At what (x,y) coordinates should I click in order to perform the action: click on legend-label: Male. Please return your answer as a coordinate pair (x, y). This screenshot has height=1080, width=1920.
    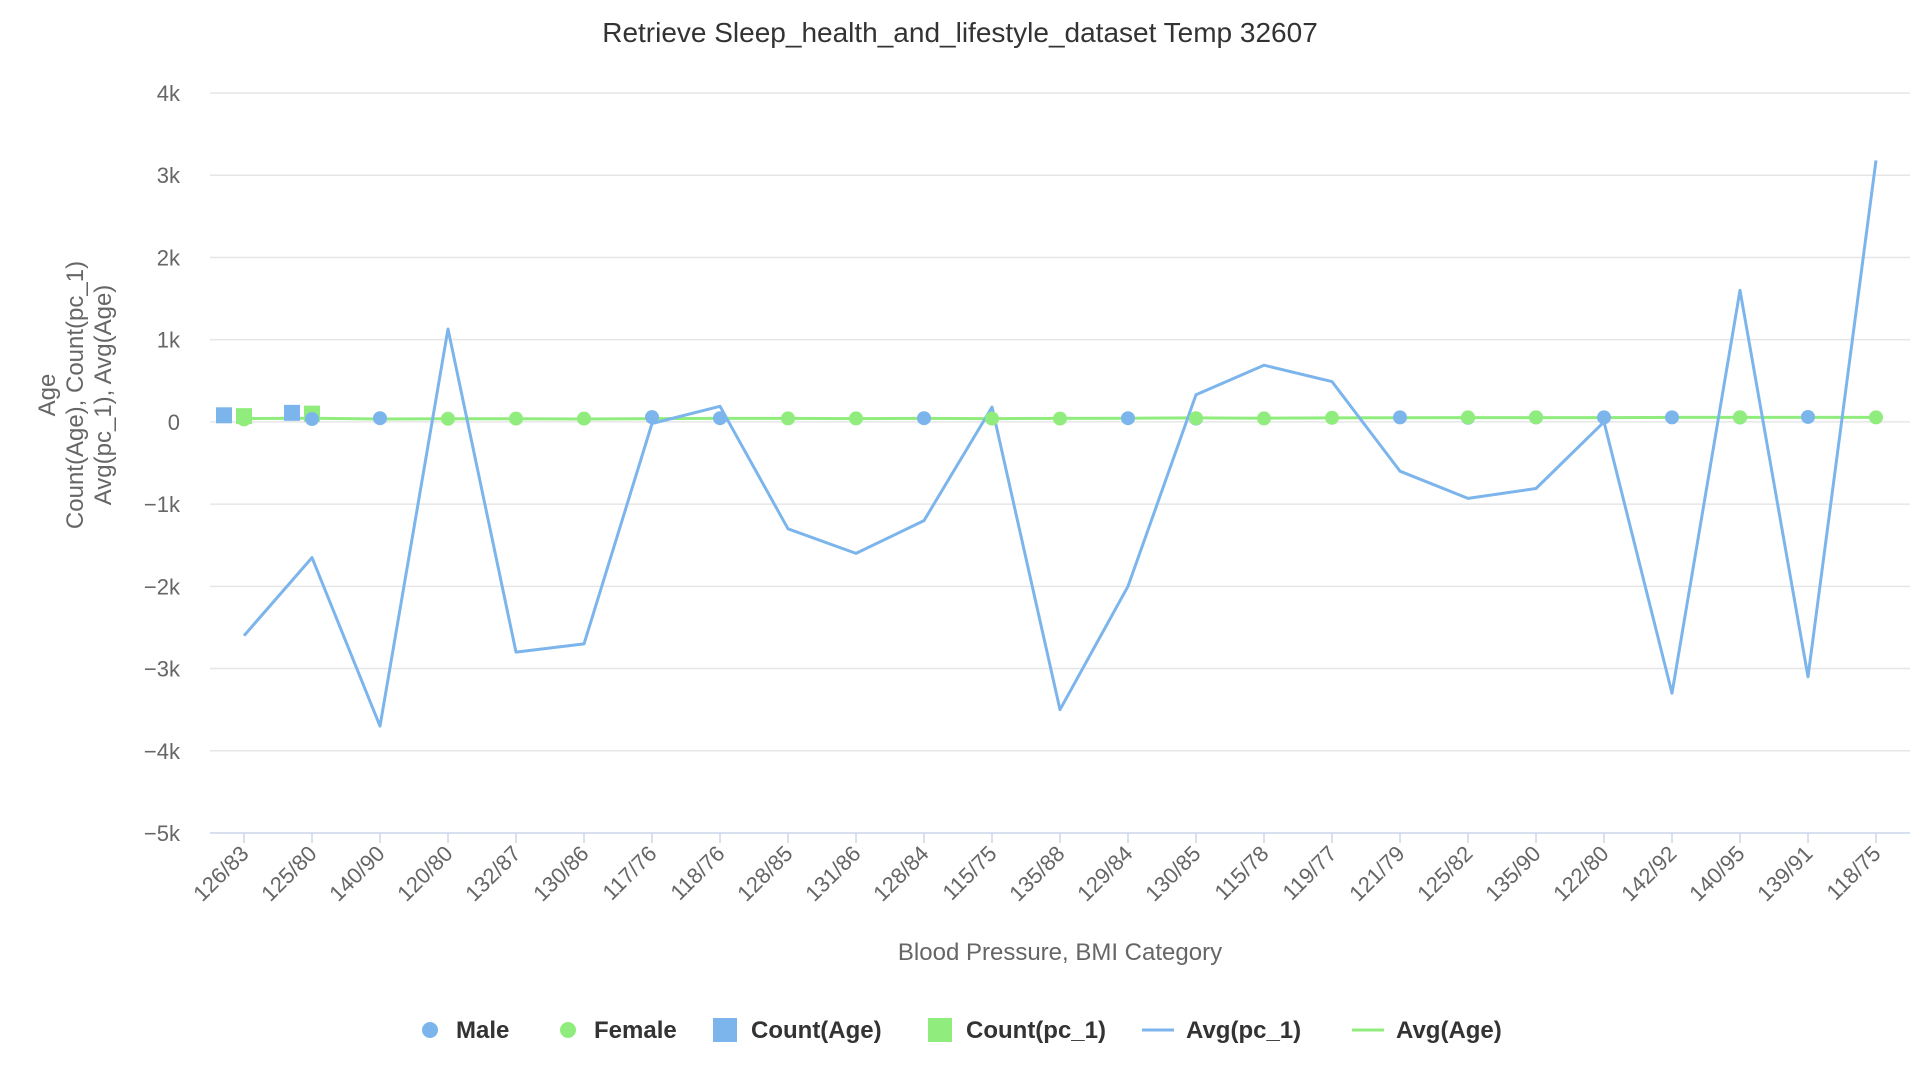
    Looking at the image, I should click on (482, 1030).